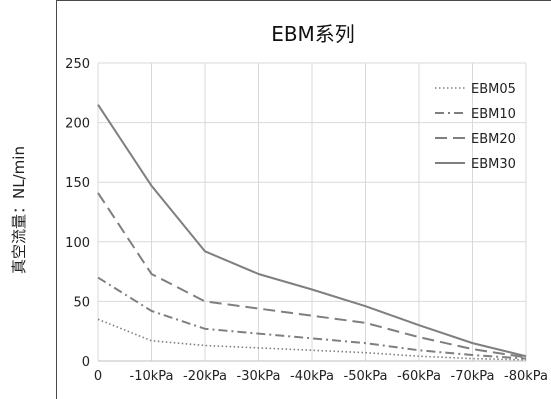 This screenshot has width=551, height=399. Describe the element at coordinates (526, 376) in the screenshot. I see `x-tick-label: -80kPa` at that location.